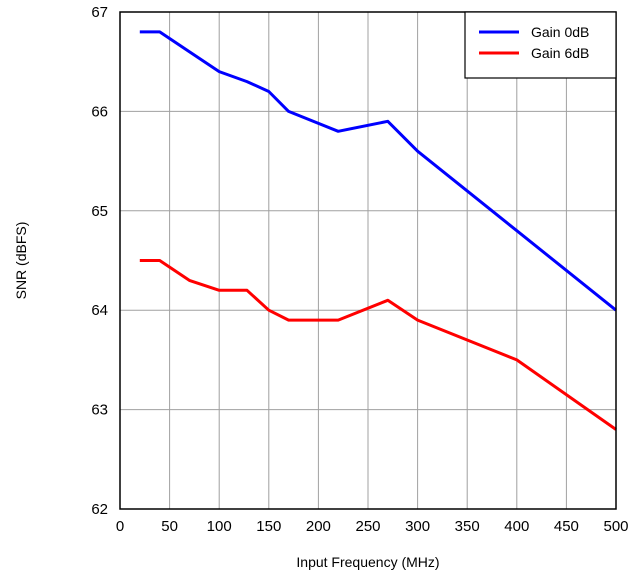 The height and width of the screenshot is (577, 643). I want to click on x-tick-label: 0, so click(120, 526).